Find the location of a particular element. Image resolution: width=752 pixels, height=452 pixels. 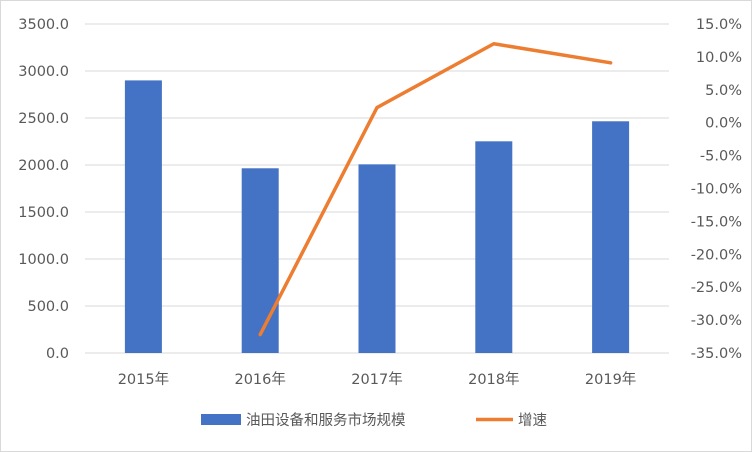

right-axis-tick-label: -15.0% is located at coordinates (716, 222).